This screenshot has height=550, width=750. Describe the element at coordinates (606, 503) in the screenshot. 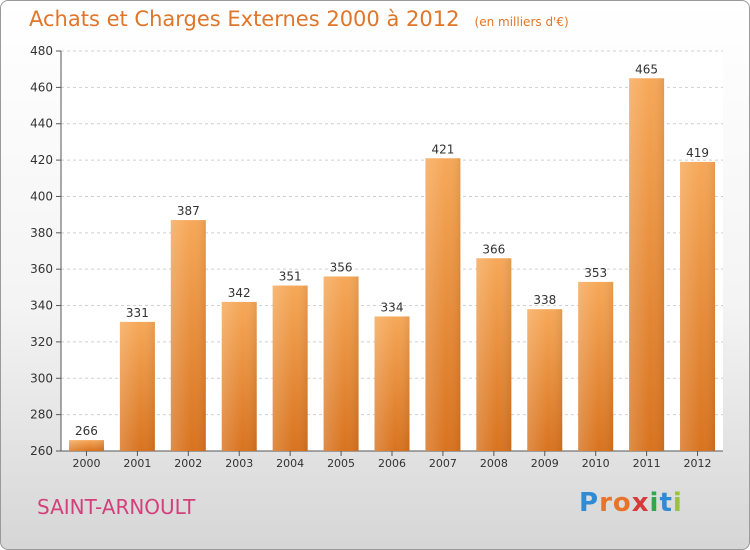

I see `logo-letter: r` at that location.